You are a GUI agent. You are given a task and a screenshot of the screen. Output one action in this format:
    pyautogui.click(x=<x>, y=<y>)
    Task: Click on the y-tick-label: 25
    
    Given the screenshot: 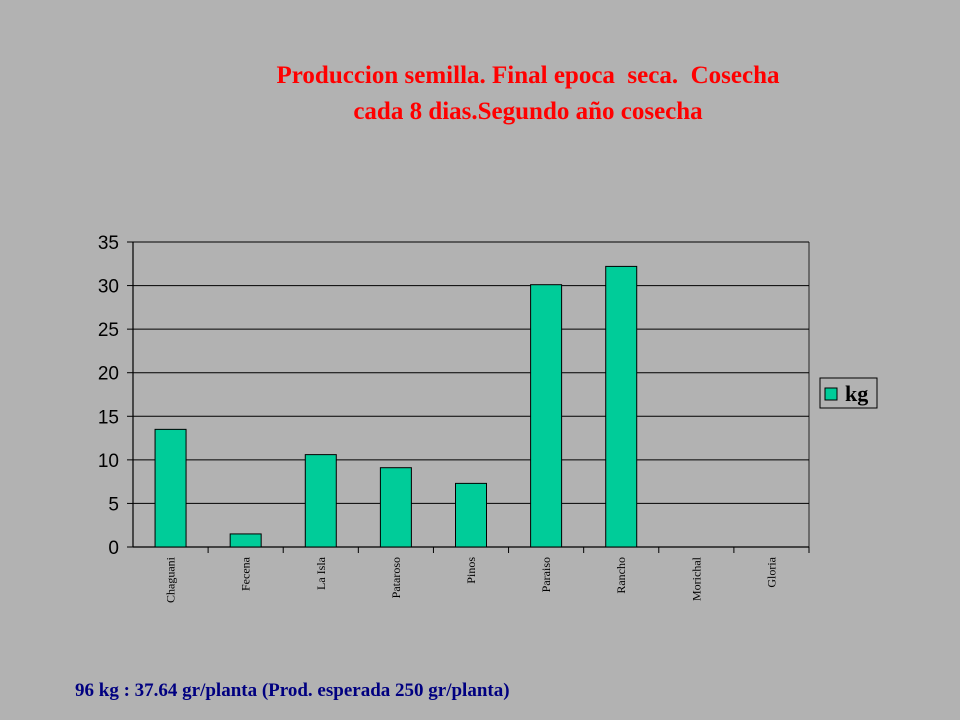 What is the action you would take?
    pyautogui.click(x=108, y=330)
    